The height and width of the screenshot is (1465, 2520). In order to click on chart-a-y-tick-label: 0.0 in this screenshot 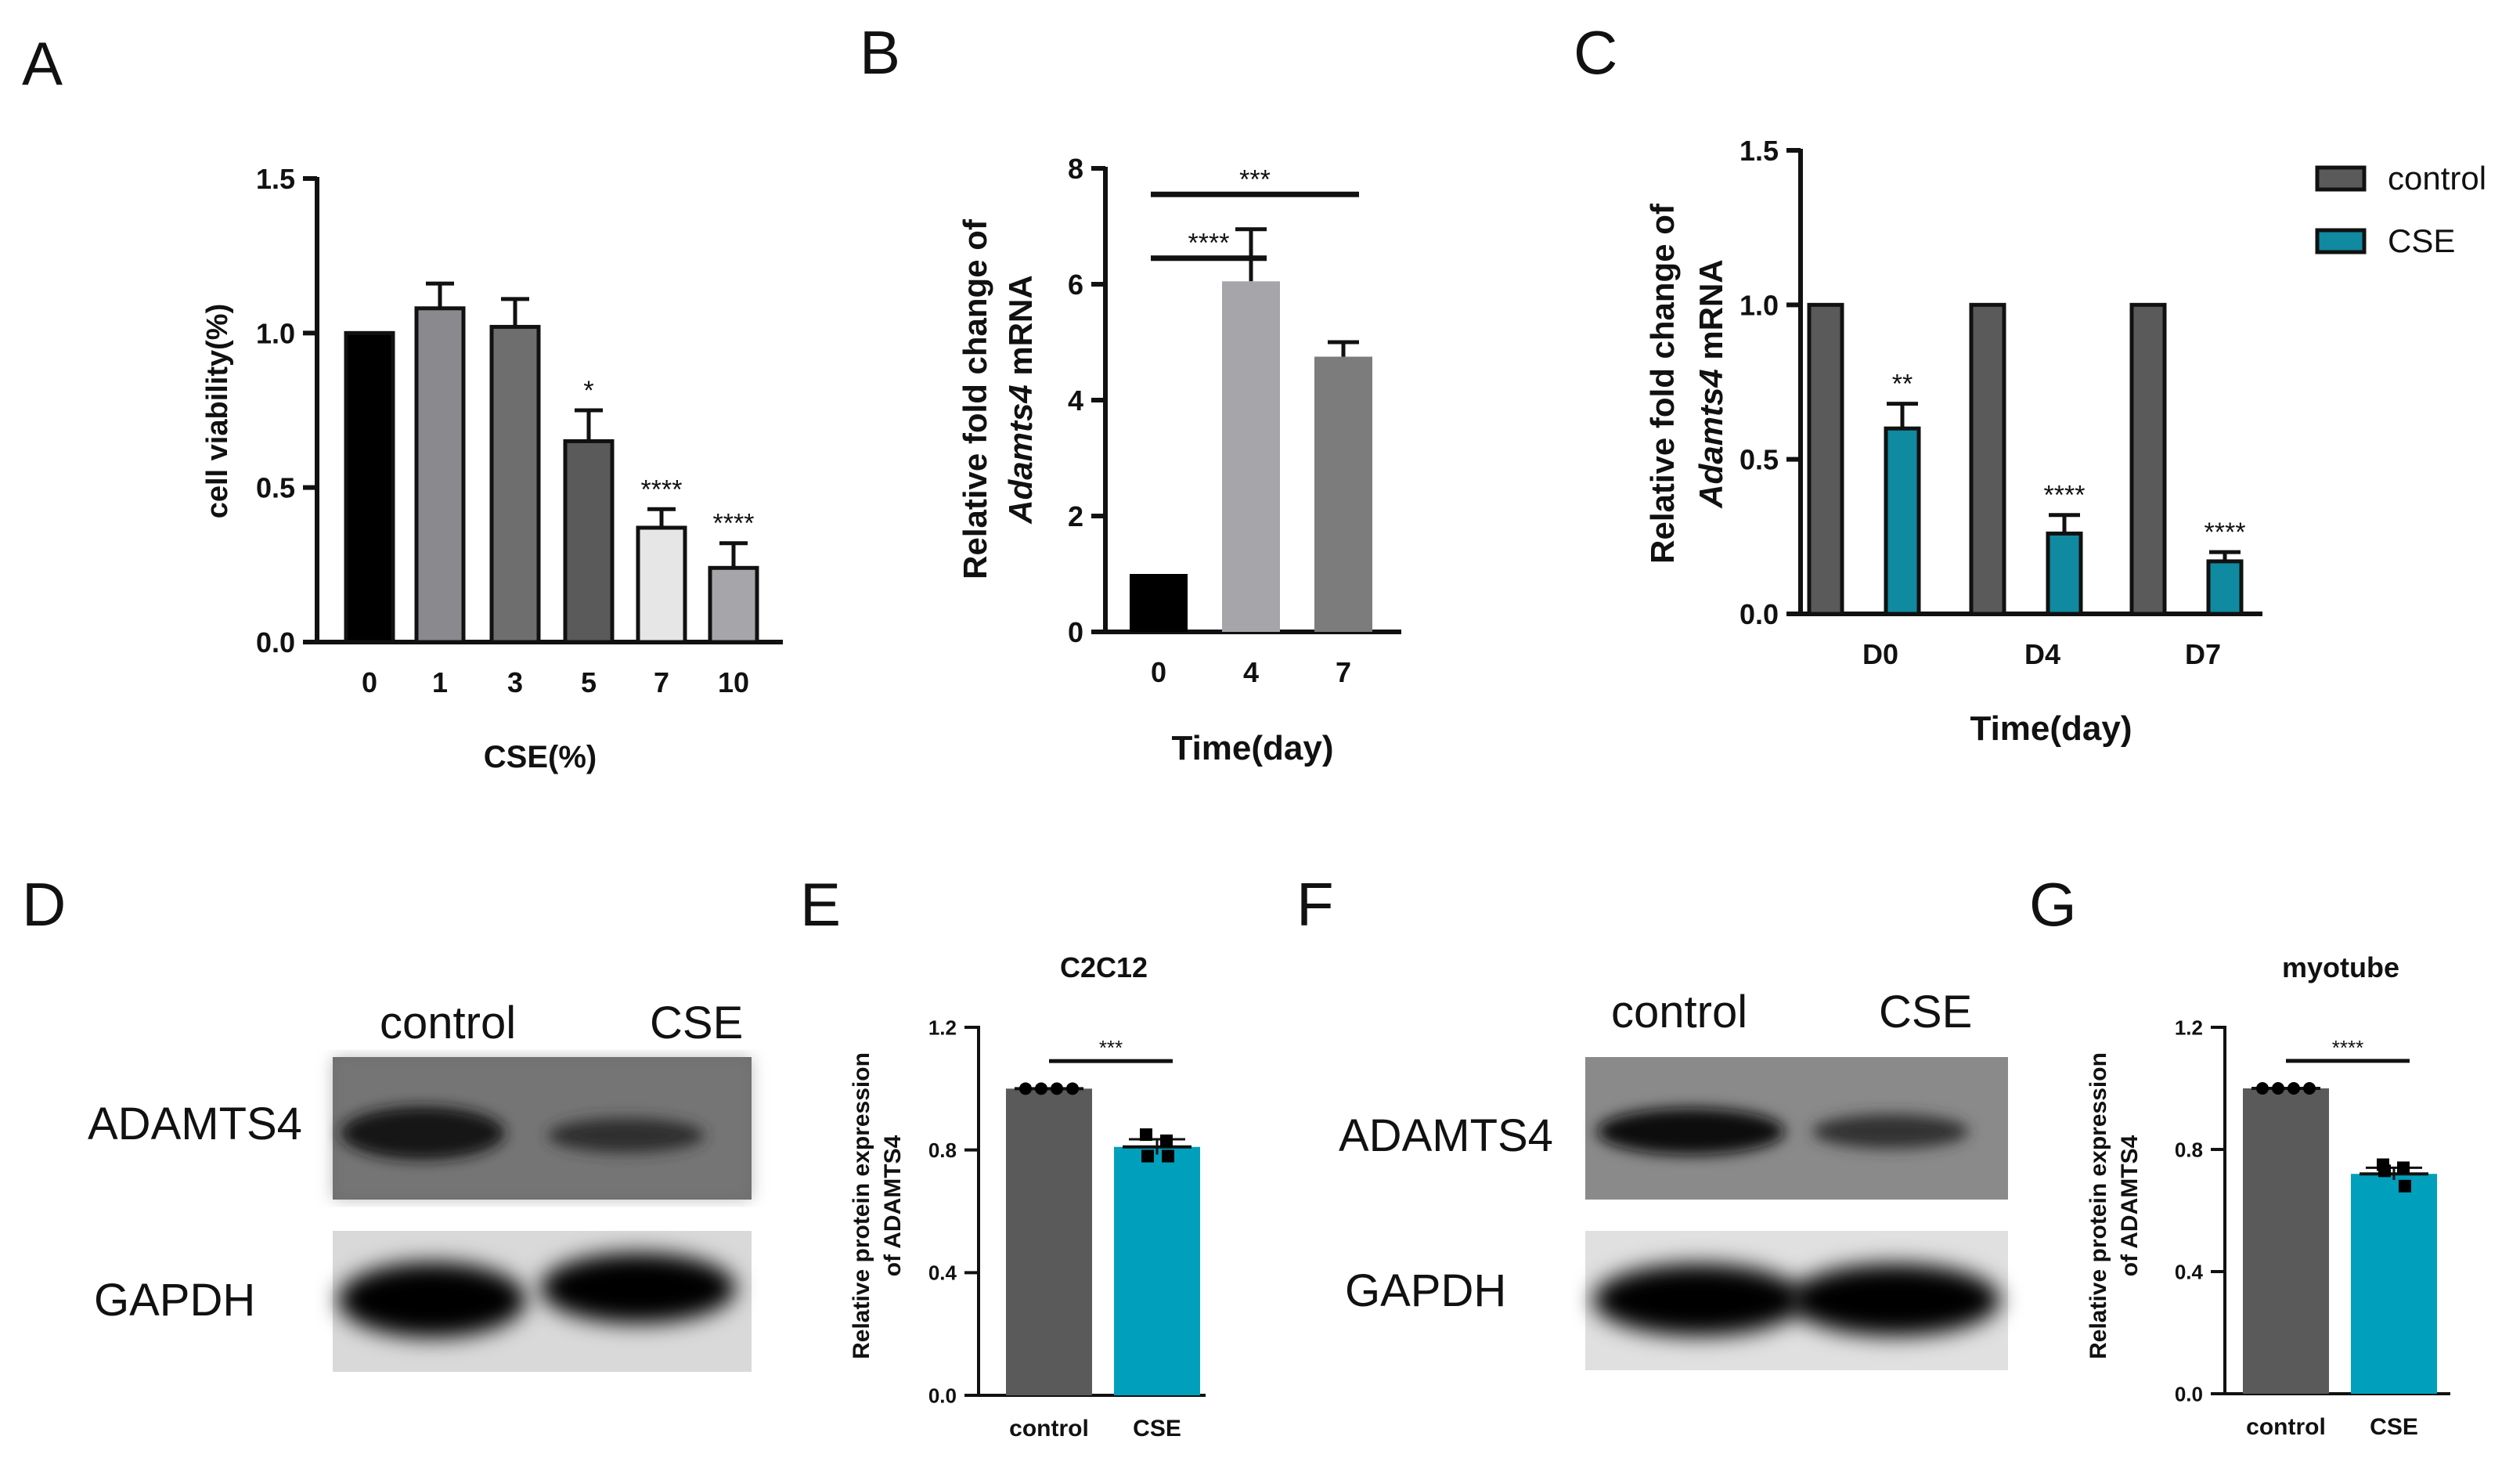, I will do `click(275, 642)`.